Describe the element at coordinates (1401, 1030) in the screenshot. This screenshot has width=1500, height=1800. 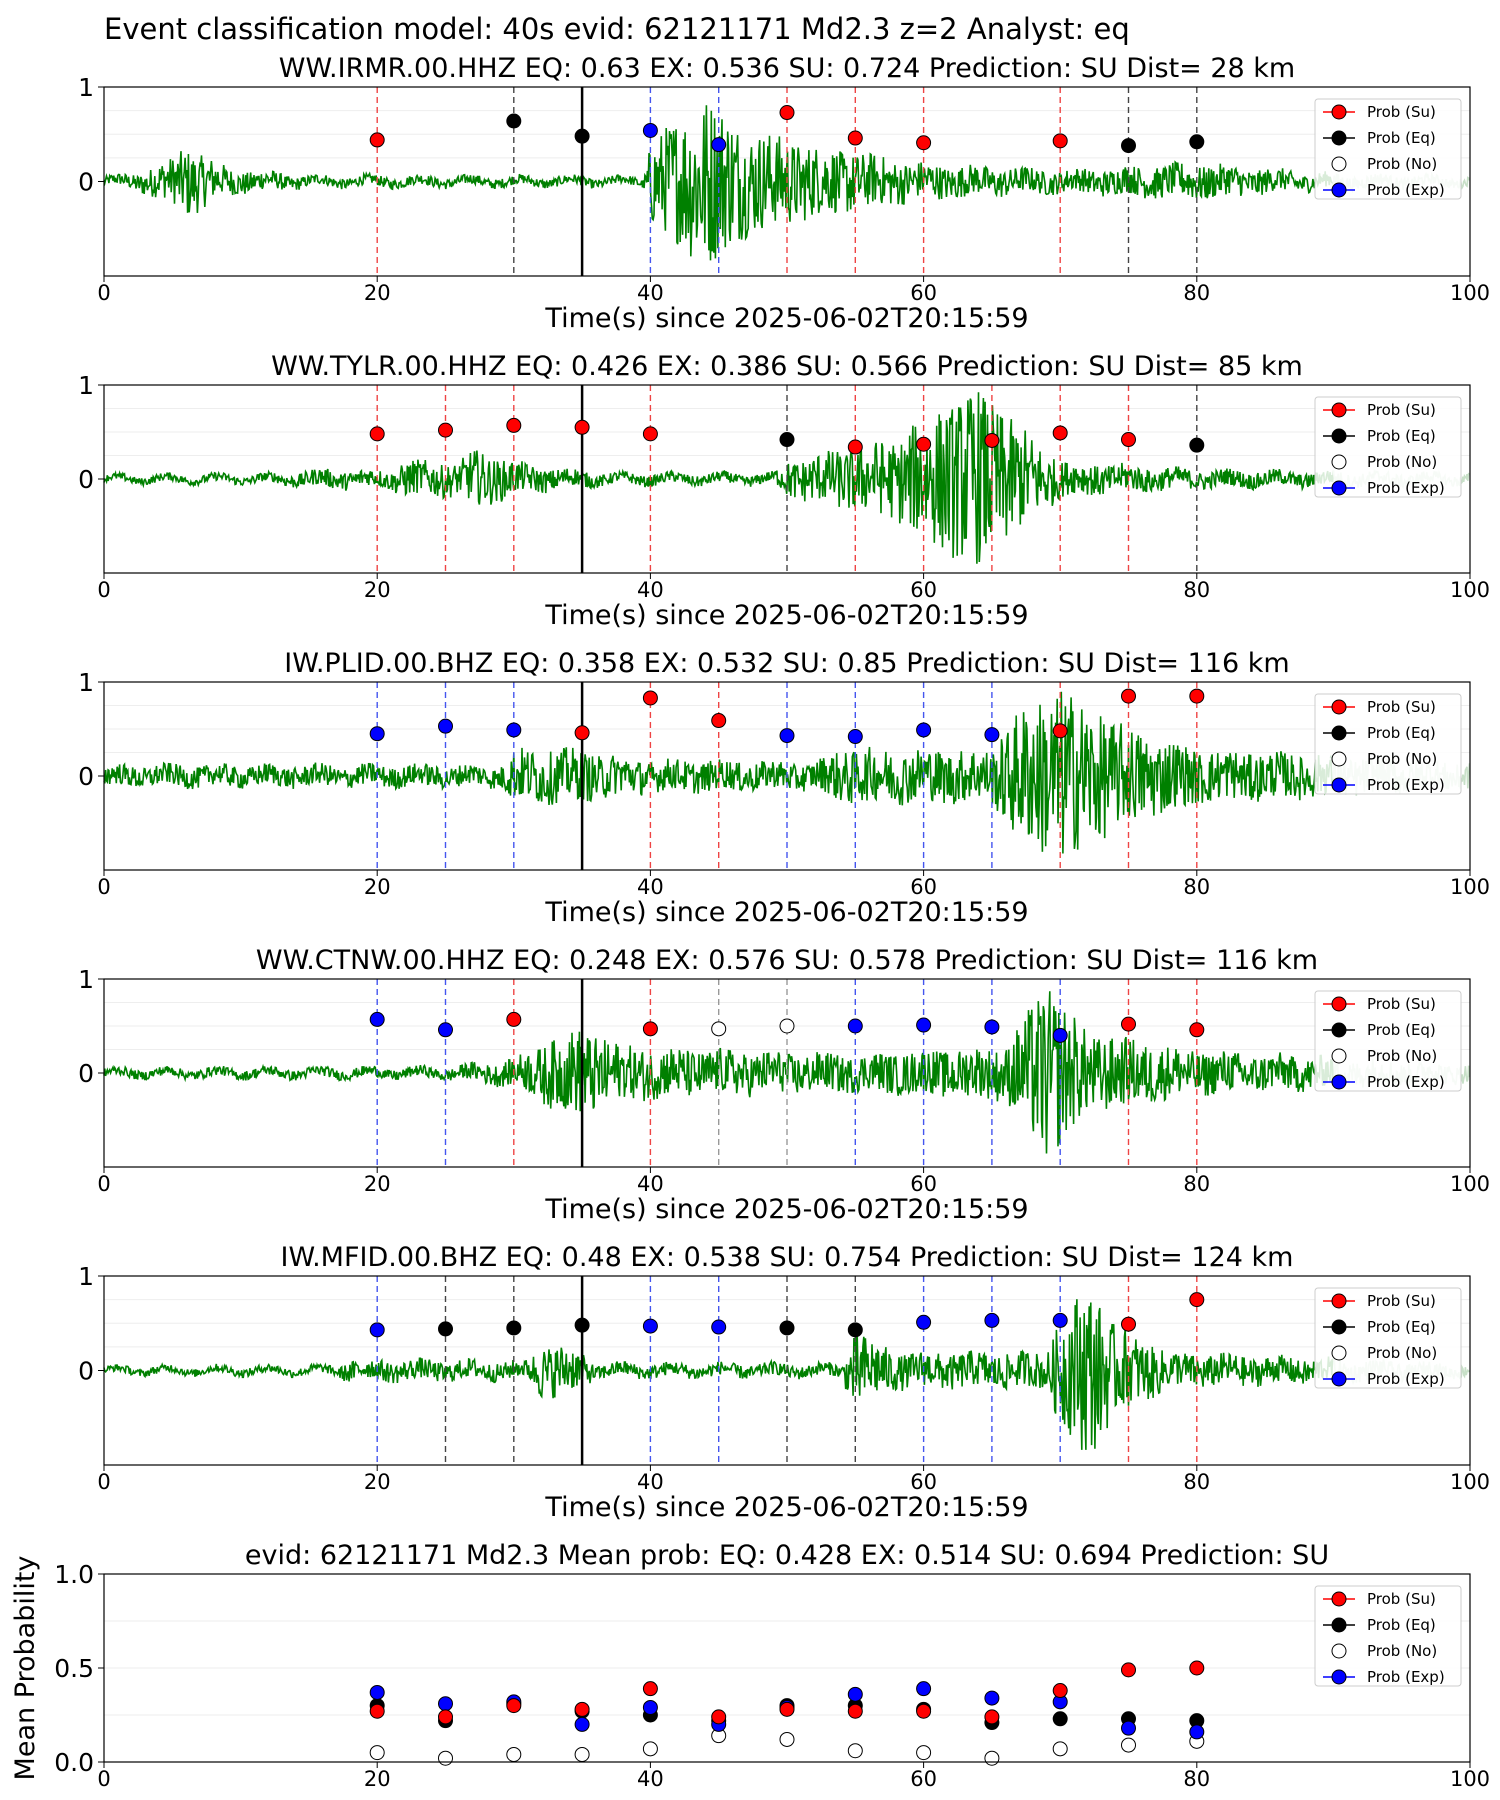
I see `legend-label-eq: Prob (Eq)` at that location.